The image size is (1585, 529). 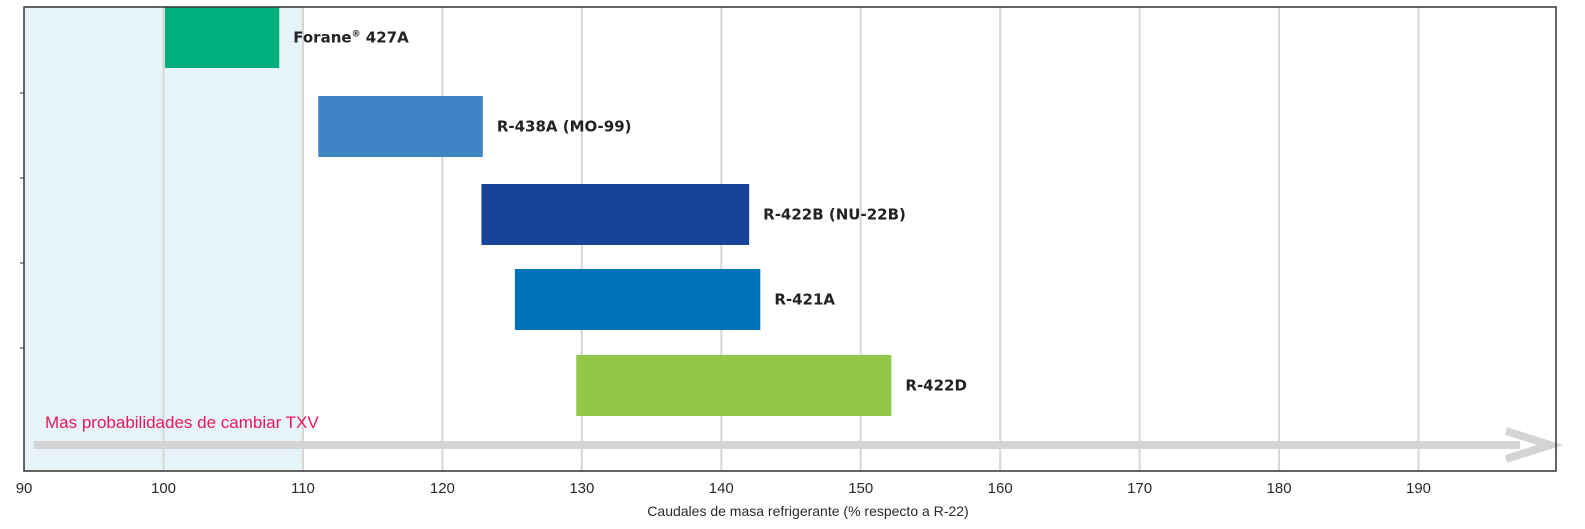 What do you see at coordinates (303, 488) in the screenshot?
I see `x-tick-label: 110` at bounding box center [303, 488].